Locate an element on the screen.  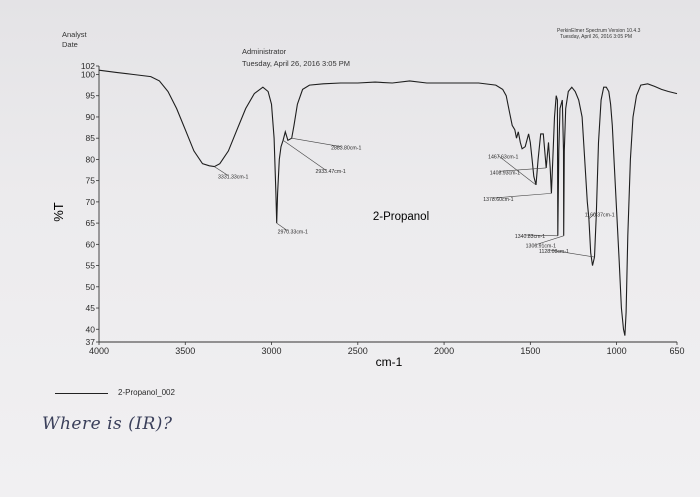
peak-leader-lines is located at coordinates (404, 197).